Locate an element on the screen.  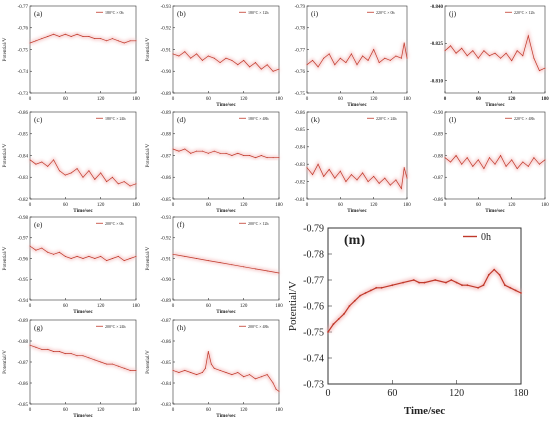
y-axis-label: Potential/V is located at coordinates (293, 306).